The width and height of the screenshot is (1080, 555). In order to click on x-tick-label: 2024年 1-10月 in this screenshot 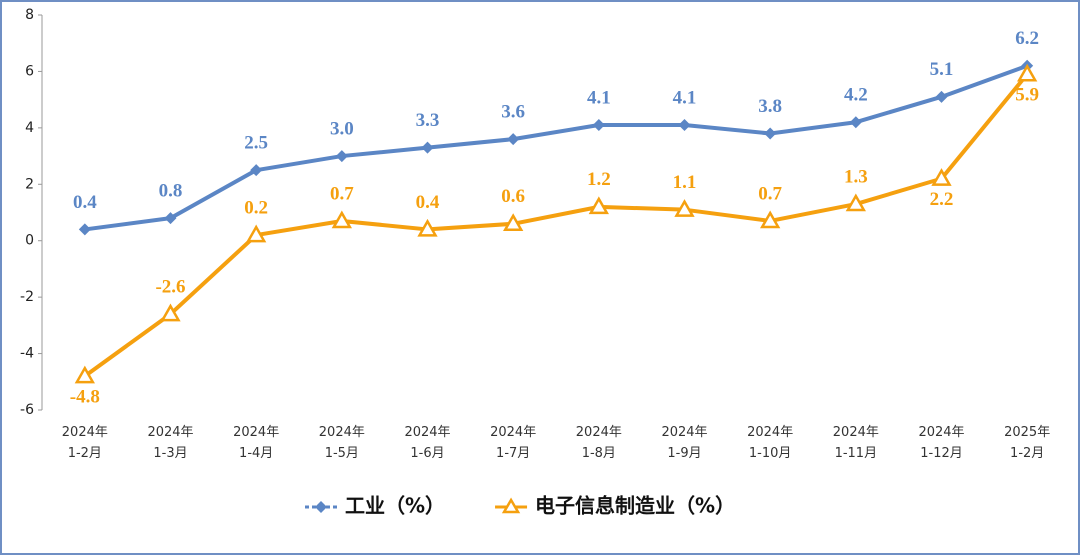, I will do `click(770, 443)`.